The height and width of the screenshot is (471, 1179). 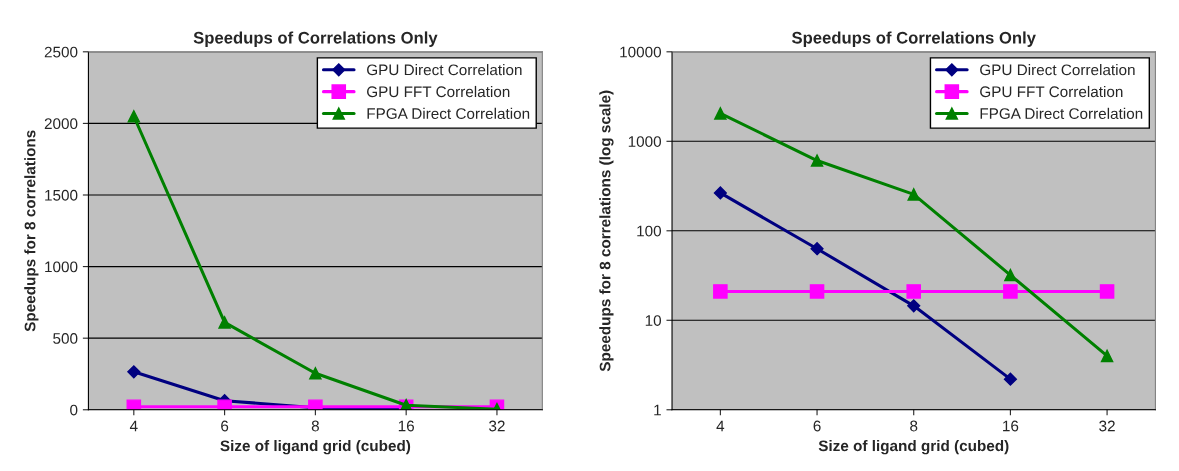 I want to click on y-tick-label: 1, so click(x=657, y=410).